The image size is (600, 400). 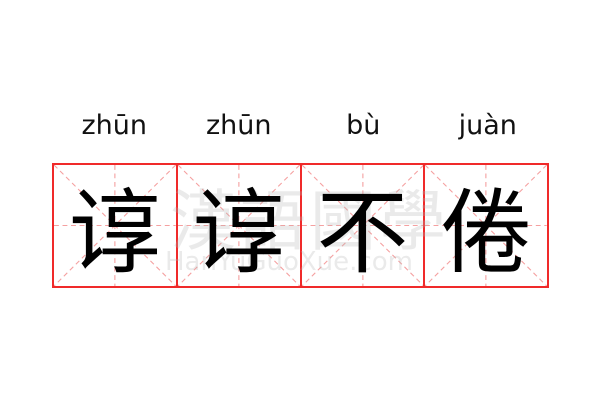 I want to click on pinyin-row: zhūn zhūn bù juàn, so click(x=301, y=126).